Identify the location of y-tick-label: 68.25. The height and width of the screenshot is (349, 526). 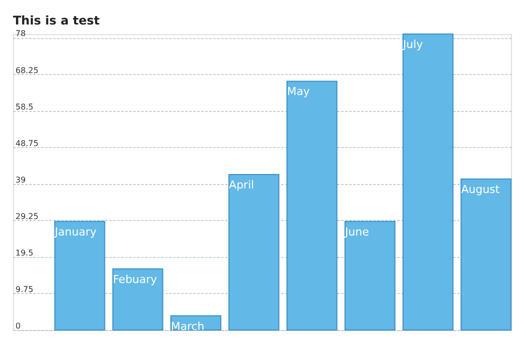
(27, 70).